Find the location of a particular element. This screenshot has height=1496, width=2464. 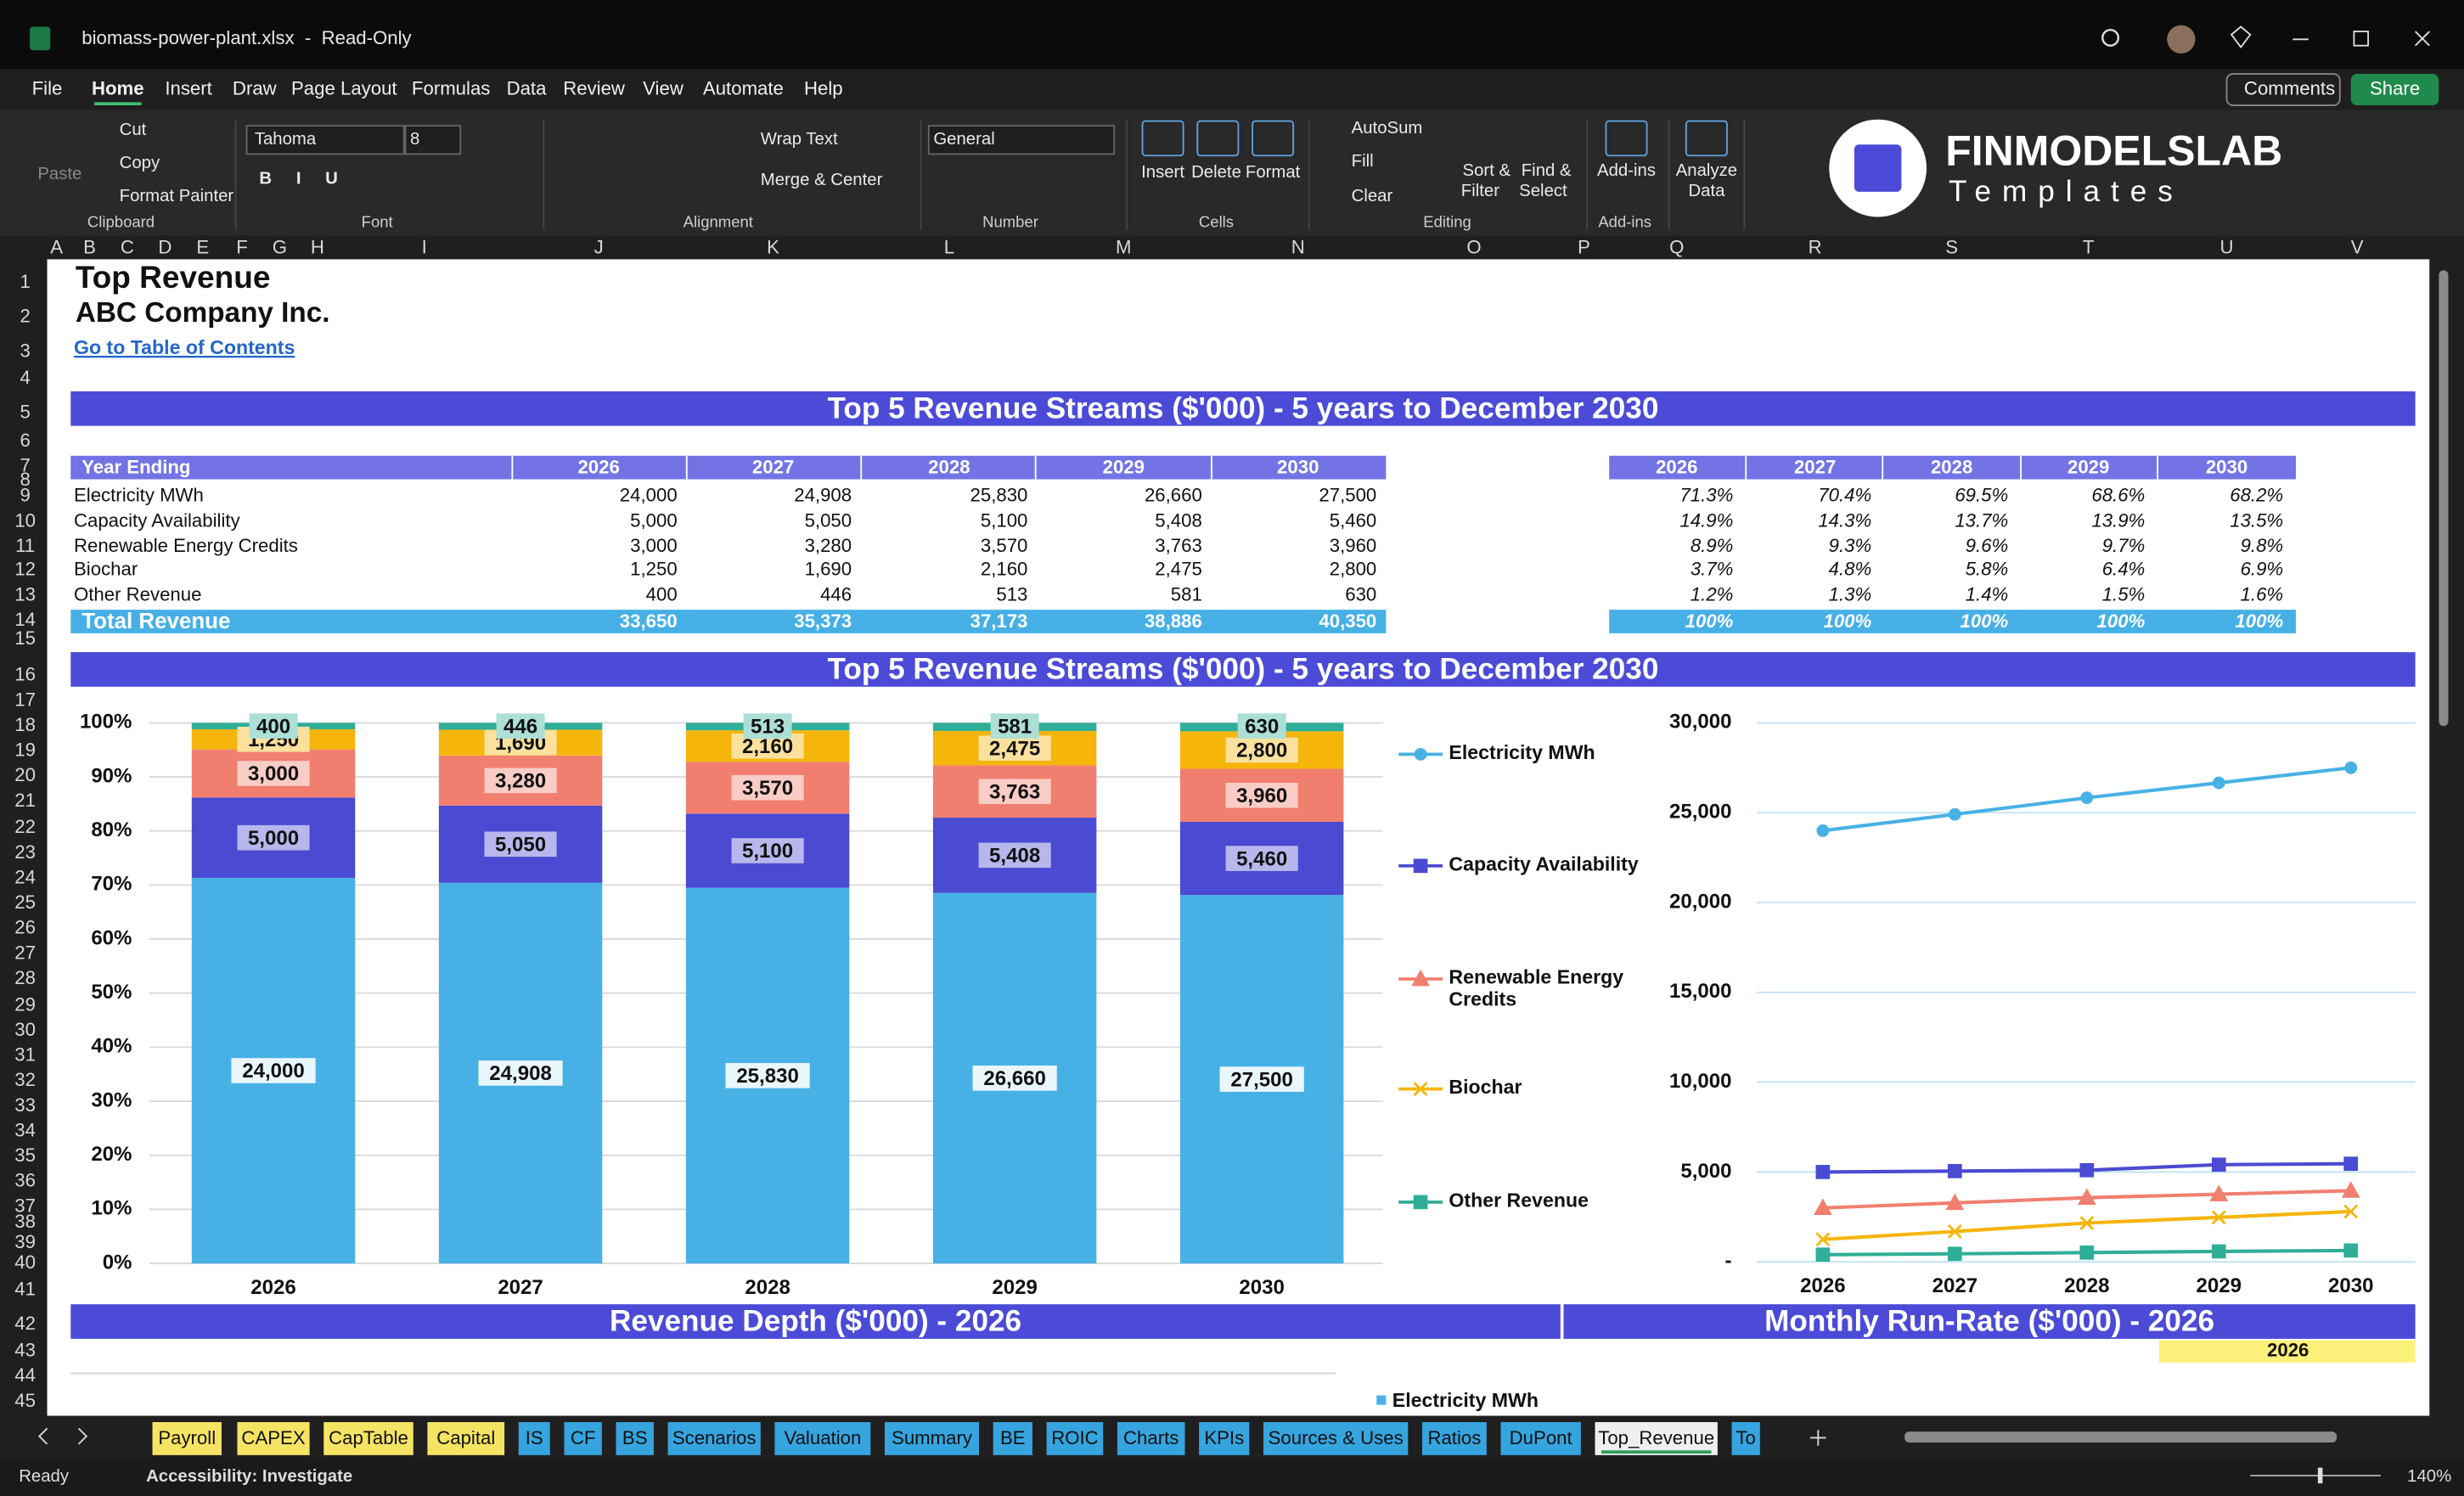

ribbon-button: Find & is located at coordinates (1547, 170).